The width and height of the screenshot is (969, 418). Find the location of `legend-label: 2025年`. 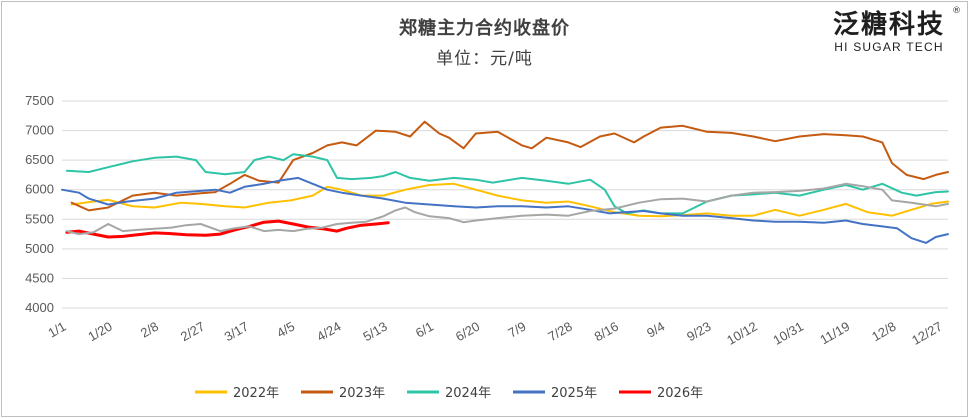

legend-label: 2025年 is located at coordinates (574, 393).